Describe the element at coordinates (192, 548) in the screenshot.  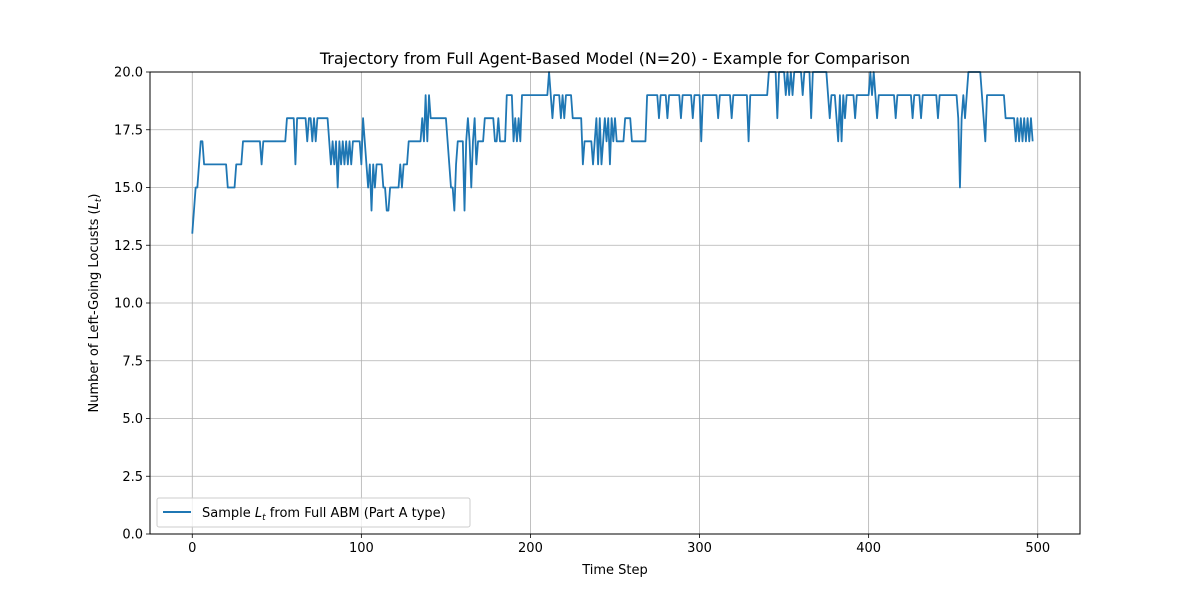
I see `x-tick-label: 0` at that location.